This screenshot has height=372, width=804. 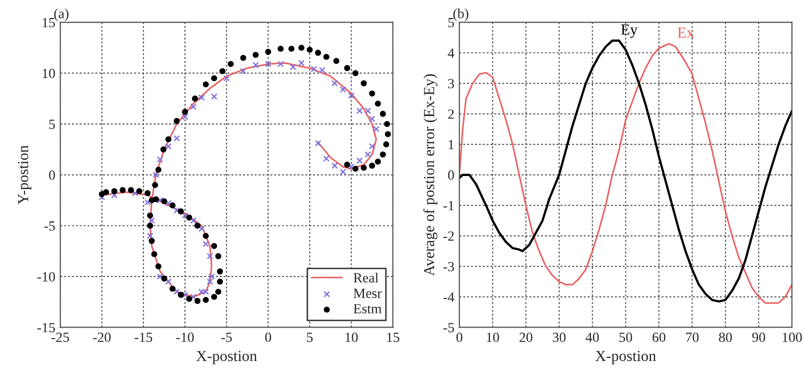 I want to click on chart-title: (b), so click(x=460, y=15).